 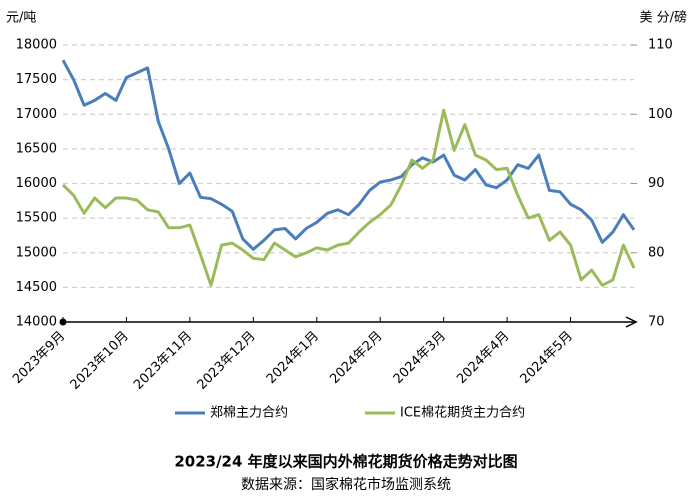 I want to click on y-axis-label: 元/吨, so click(x=21, y=18).